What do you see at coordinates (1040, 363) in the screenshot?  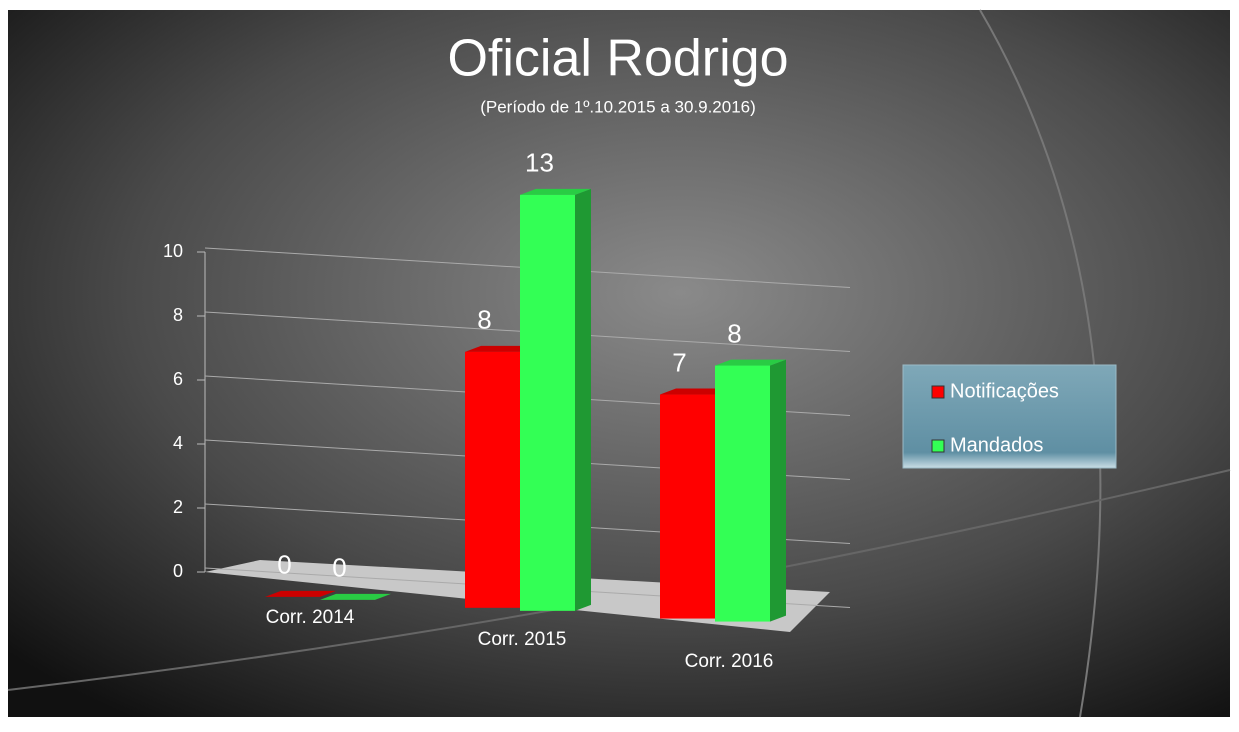 I see `decor-arc` at bounding box center [1040, 363].